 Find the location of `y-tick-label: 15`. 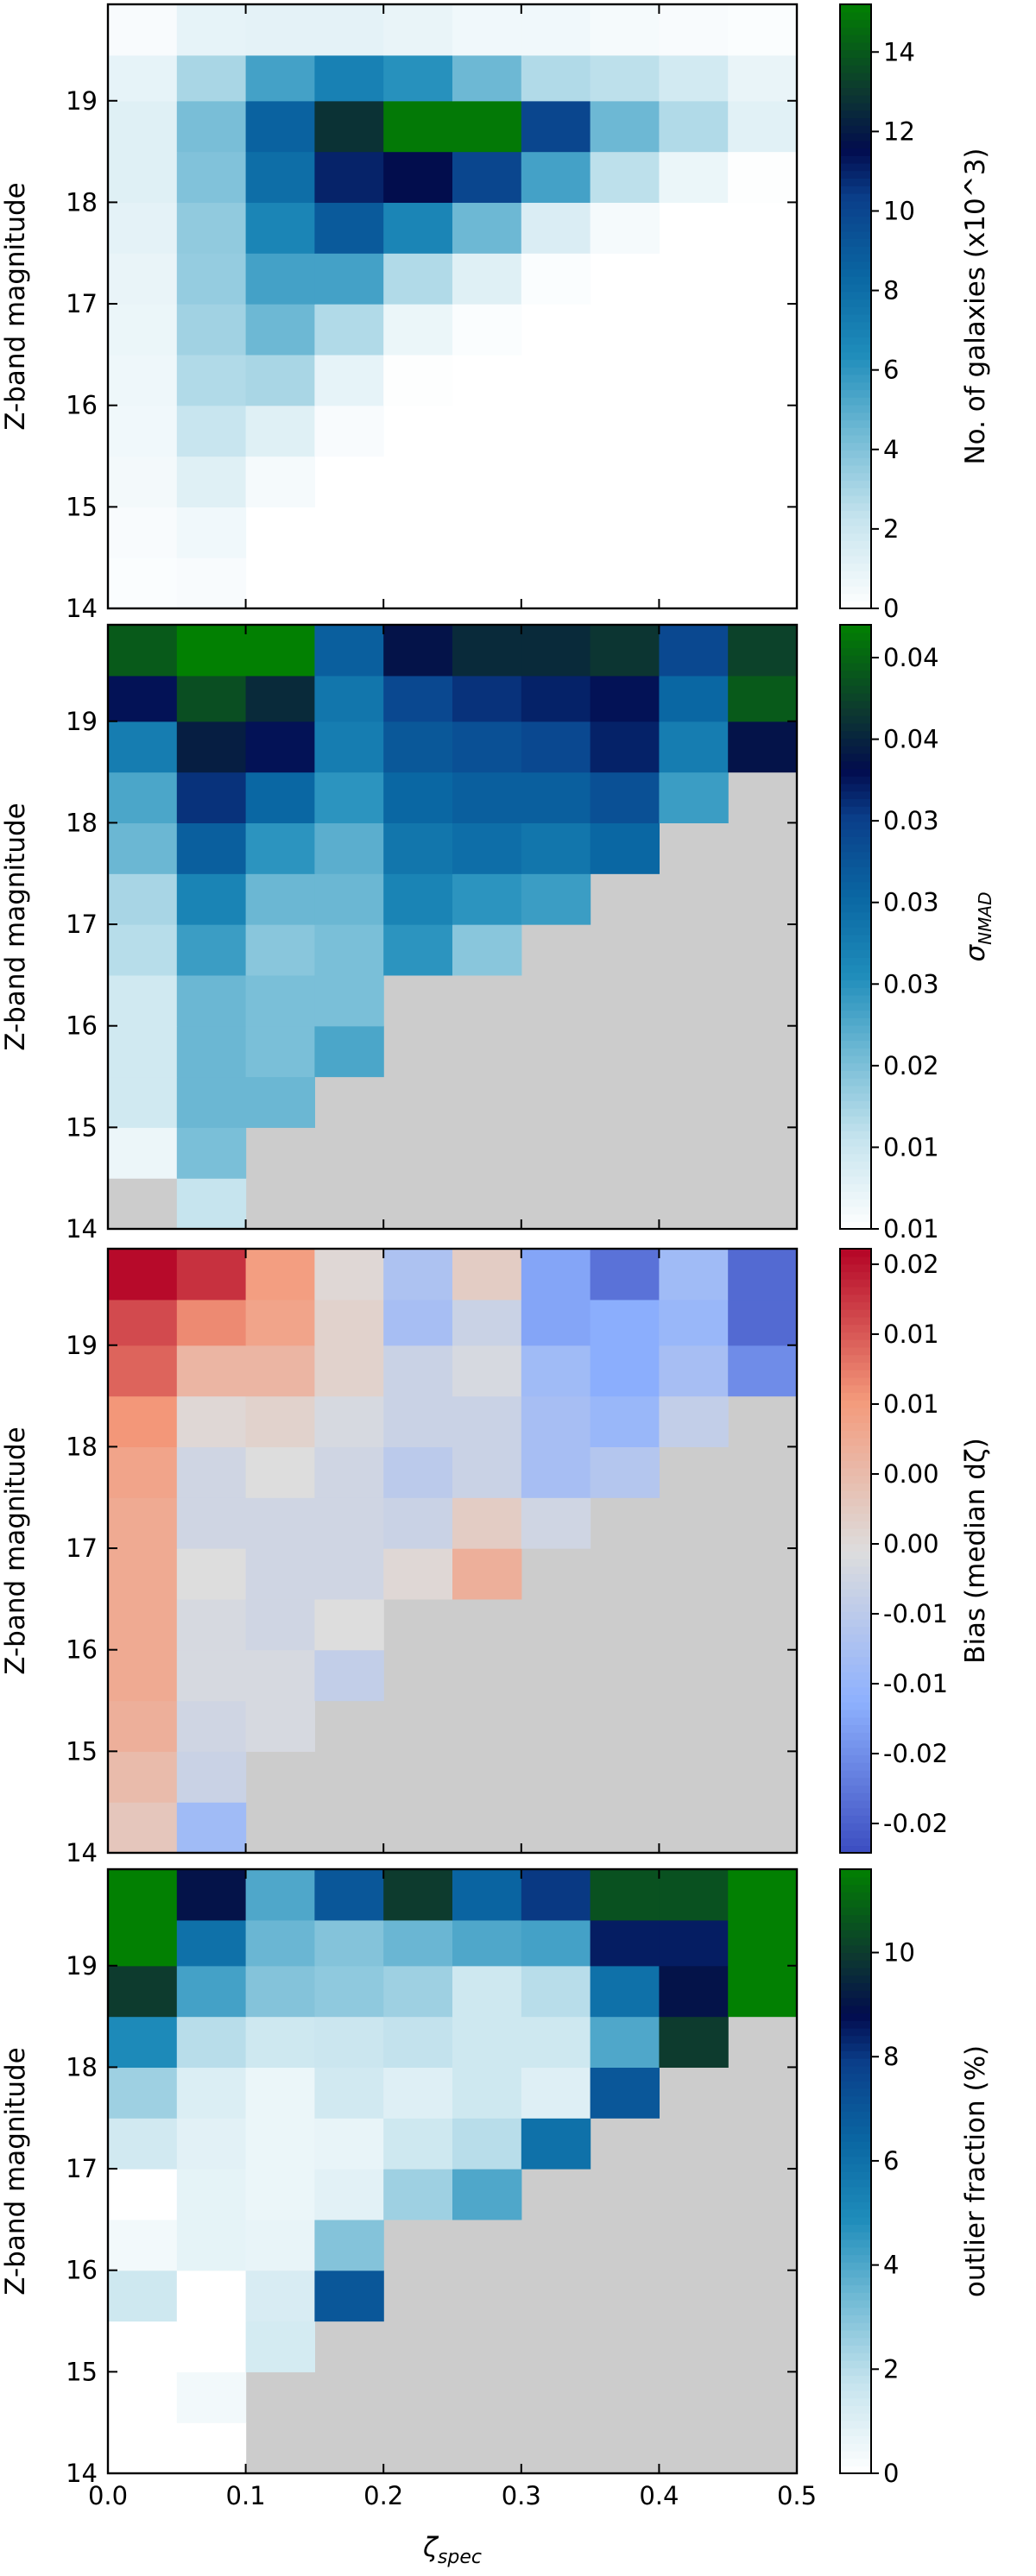

y-tick-label: 15 is located at coordinates (82, 507).